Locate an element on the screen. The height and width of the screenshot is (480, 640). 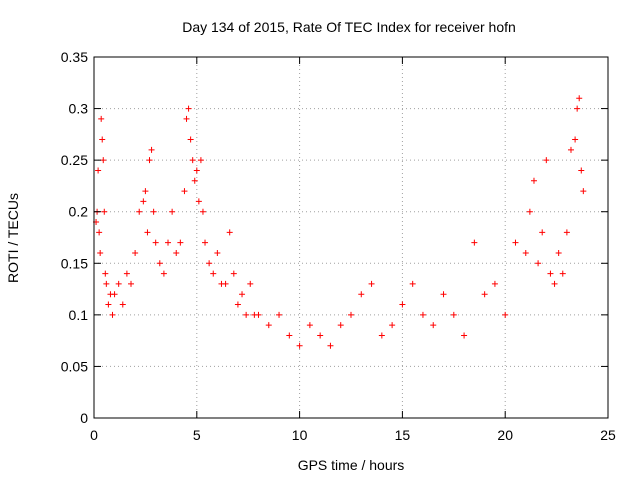
y-tick-label: 0.05 is located at coordinates (74, 366).